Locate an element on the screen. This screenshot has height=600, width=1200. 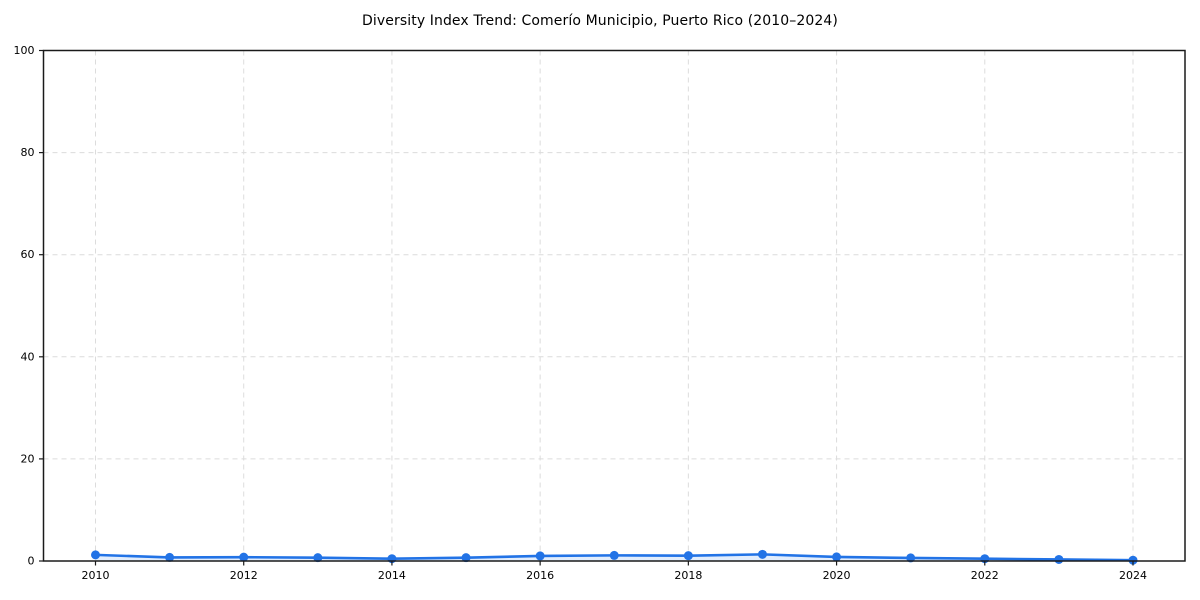
y-tick-label: 20 is located at coordinates (28, 458).